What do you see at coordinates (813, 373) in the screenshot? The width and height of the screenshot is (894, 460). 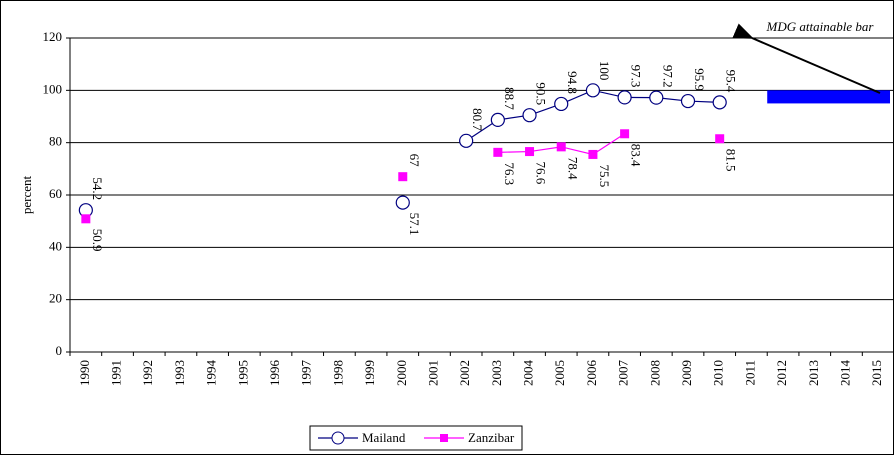 I see `x-tick-label: 2013` at bounding box center [813, 373].